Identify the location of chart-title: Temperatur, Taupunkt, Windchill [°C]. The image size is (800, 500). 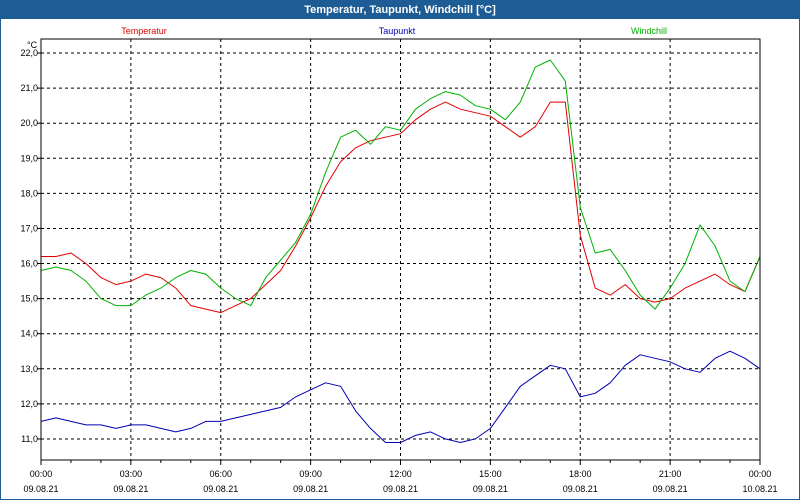
(400, 10).